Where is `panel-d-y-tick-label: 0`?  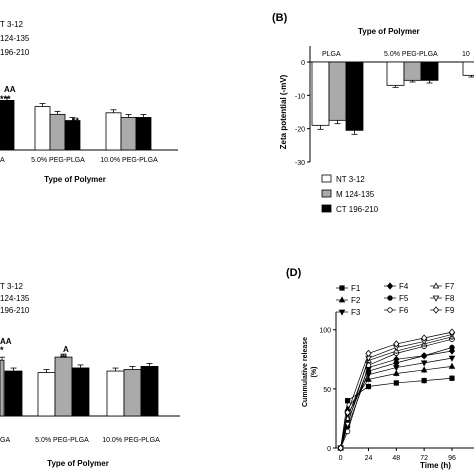 panel-d-y-tick-label: 0 is located at coordinates (329, 449).